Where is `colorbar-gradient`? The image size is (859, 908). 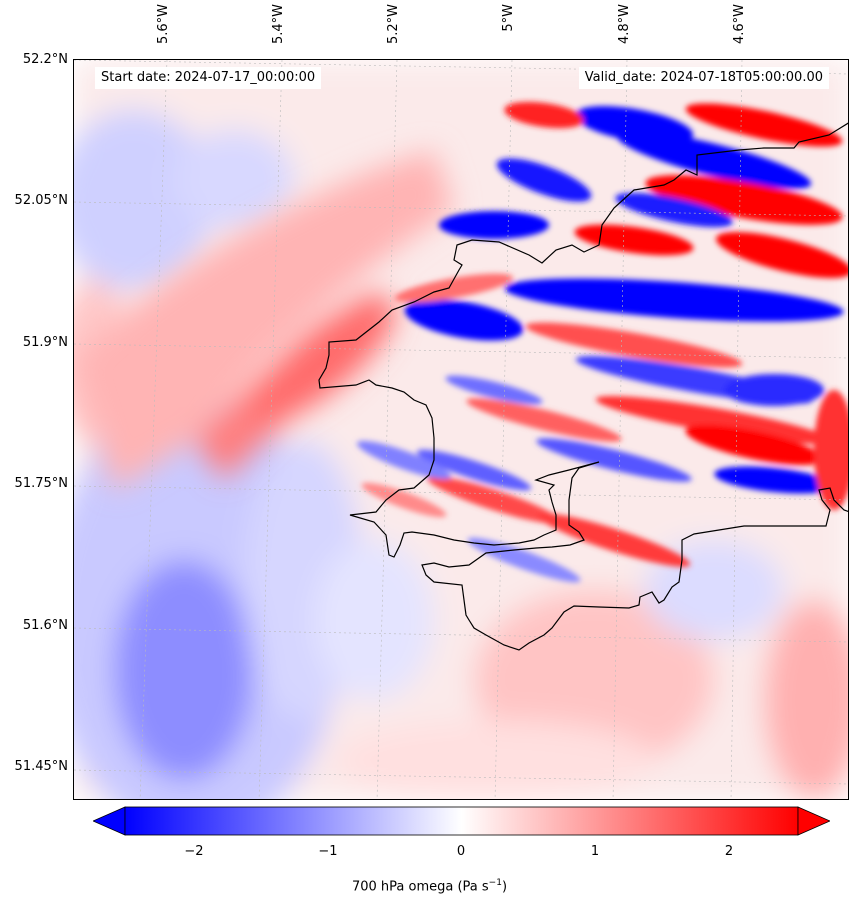
colorbar-gradient is located at coordinates (461, 821).